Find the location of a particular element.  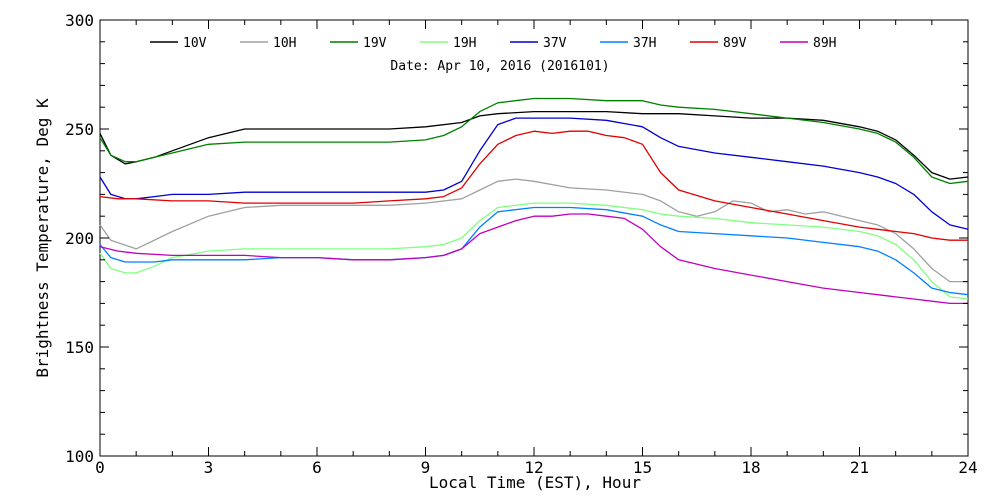

x-tick-label: 3 is located at coordinates (209, 467).